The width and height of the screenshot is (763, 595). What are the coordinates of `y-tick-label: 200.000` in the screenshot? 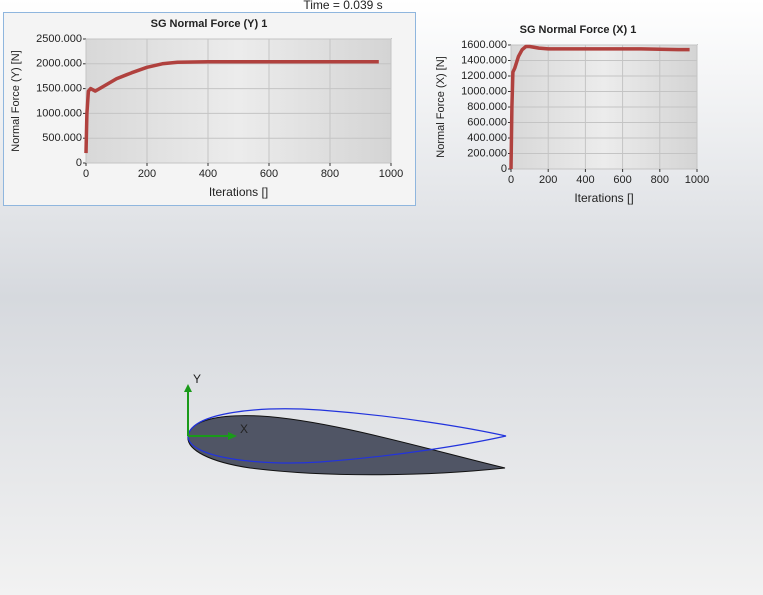 It's located at (487, 153).